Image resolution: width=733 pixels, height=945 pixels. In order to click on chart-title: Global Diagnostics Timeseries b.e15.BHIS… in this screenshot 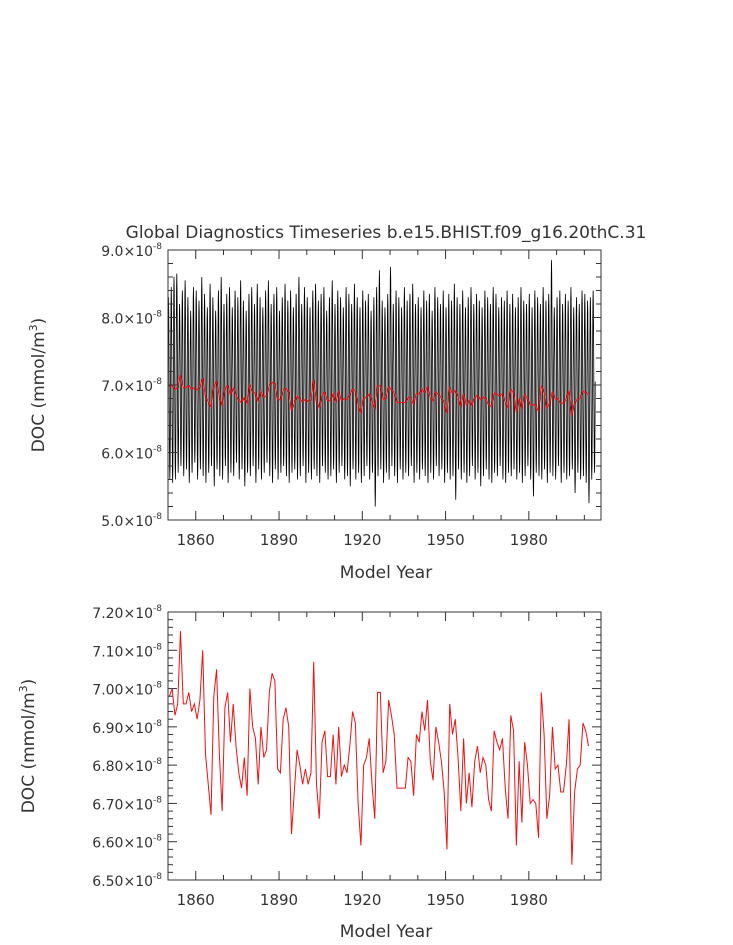, I will do `click(386, 233)`.